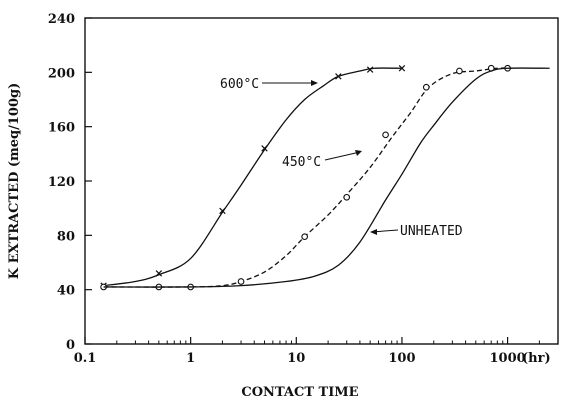 This screenshot has width=574, height=402. I want to click on x-tick-label: 1, so click(190, 358).